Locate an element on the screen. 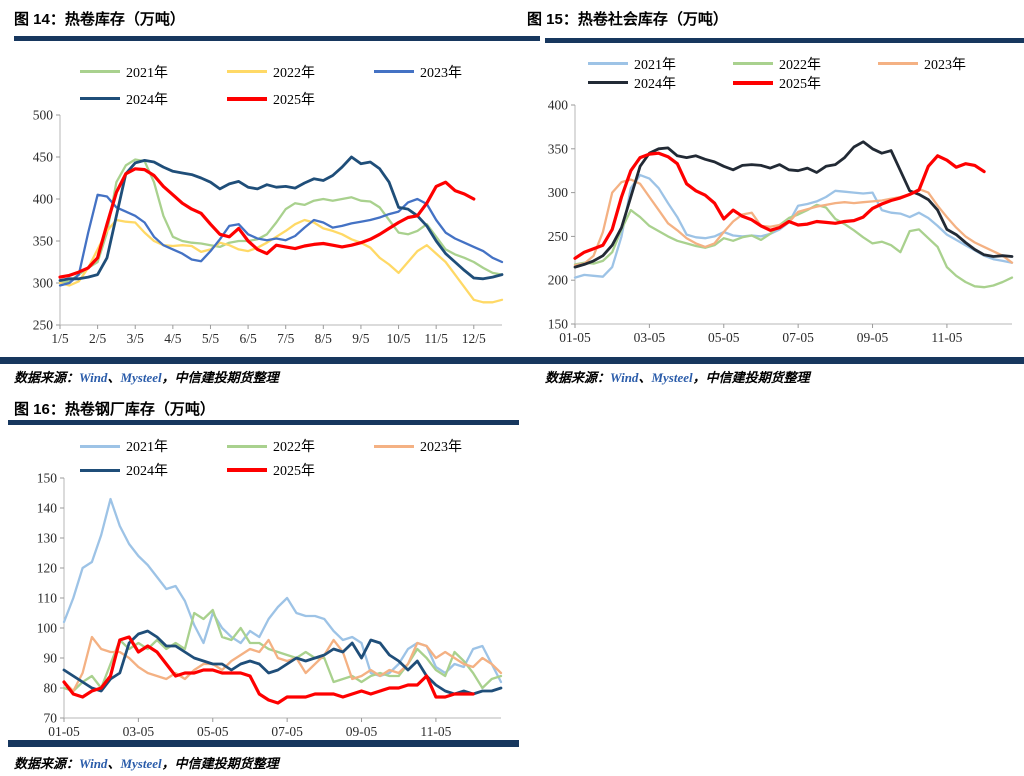 This screenshot has width=1024, height=776. x-axis-tick-label: 09-05 is located at coordinates (362, 731).